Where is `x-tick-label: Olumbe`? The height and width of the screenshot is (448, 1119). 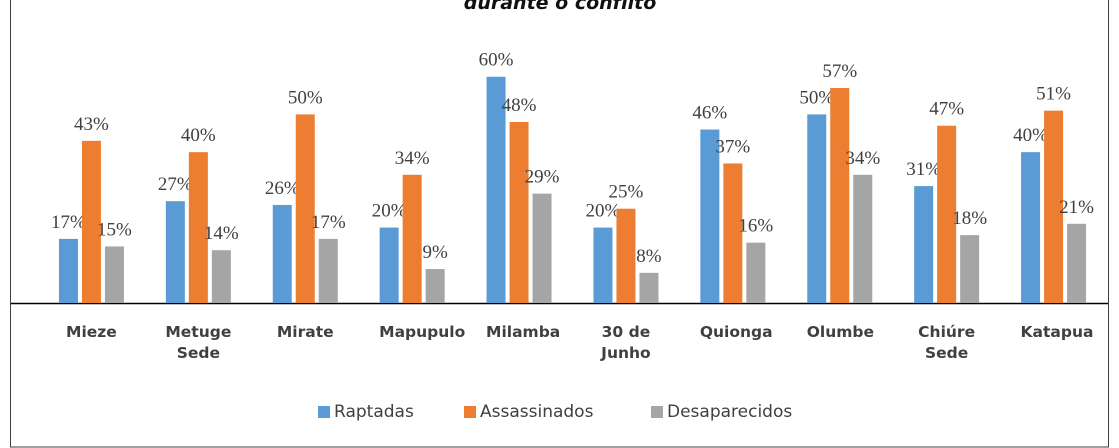 x-tick-label: Olumbe is located at coordinates (840, 332).